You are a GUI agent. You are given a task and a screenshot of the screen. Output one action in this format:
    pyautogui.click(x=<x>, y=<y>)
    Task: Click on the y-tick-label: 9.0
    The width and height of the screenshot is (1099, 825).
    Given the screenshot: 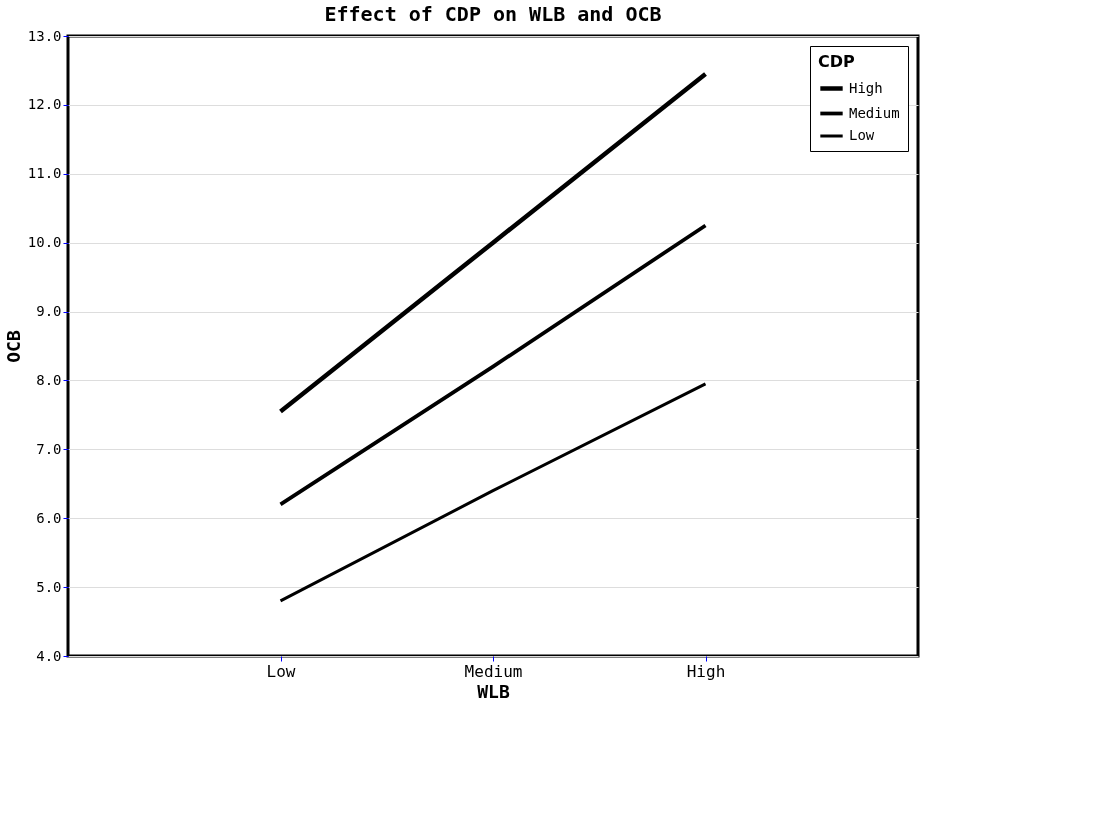 What is the action you would take?
    pyautogui.click(x=49, y=311)
    